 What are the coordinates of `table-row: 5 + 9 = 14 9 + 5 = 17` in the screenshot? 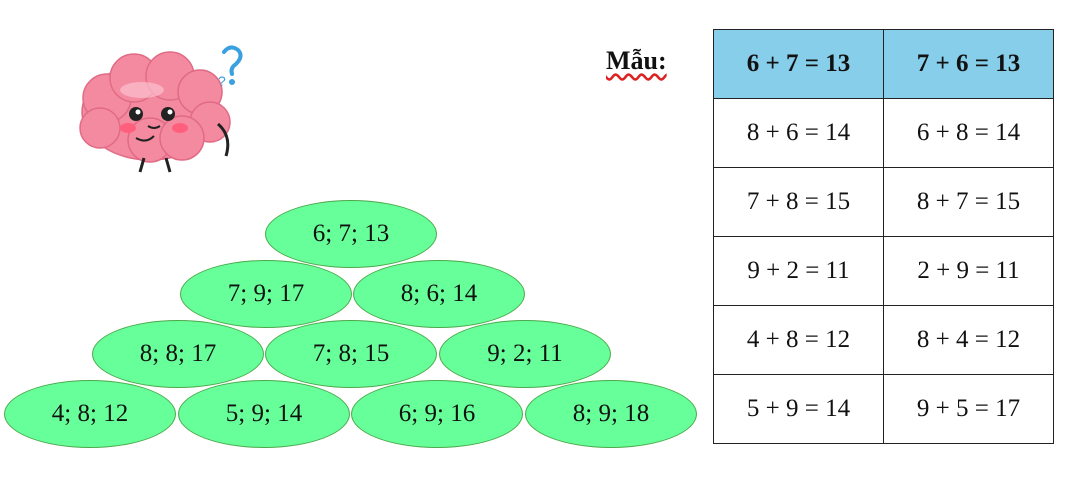 It's located at (883, 409).